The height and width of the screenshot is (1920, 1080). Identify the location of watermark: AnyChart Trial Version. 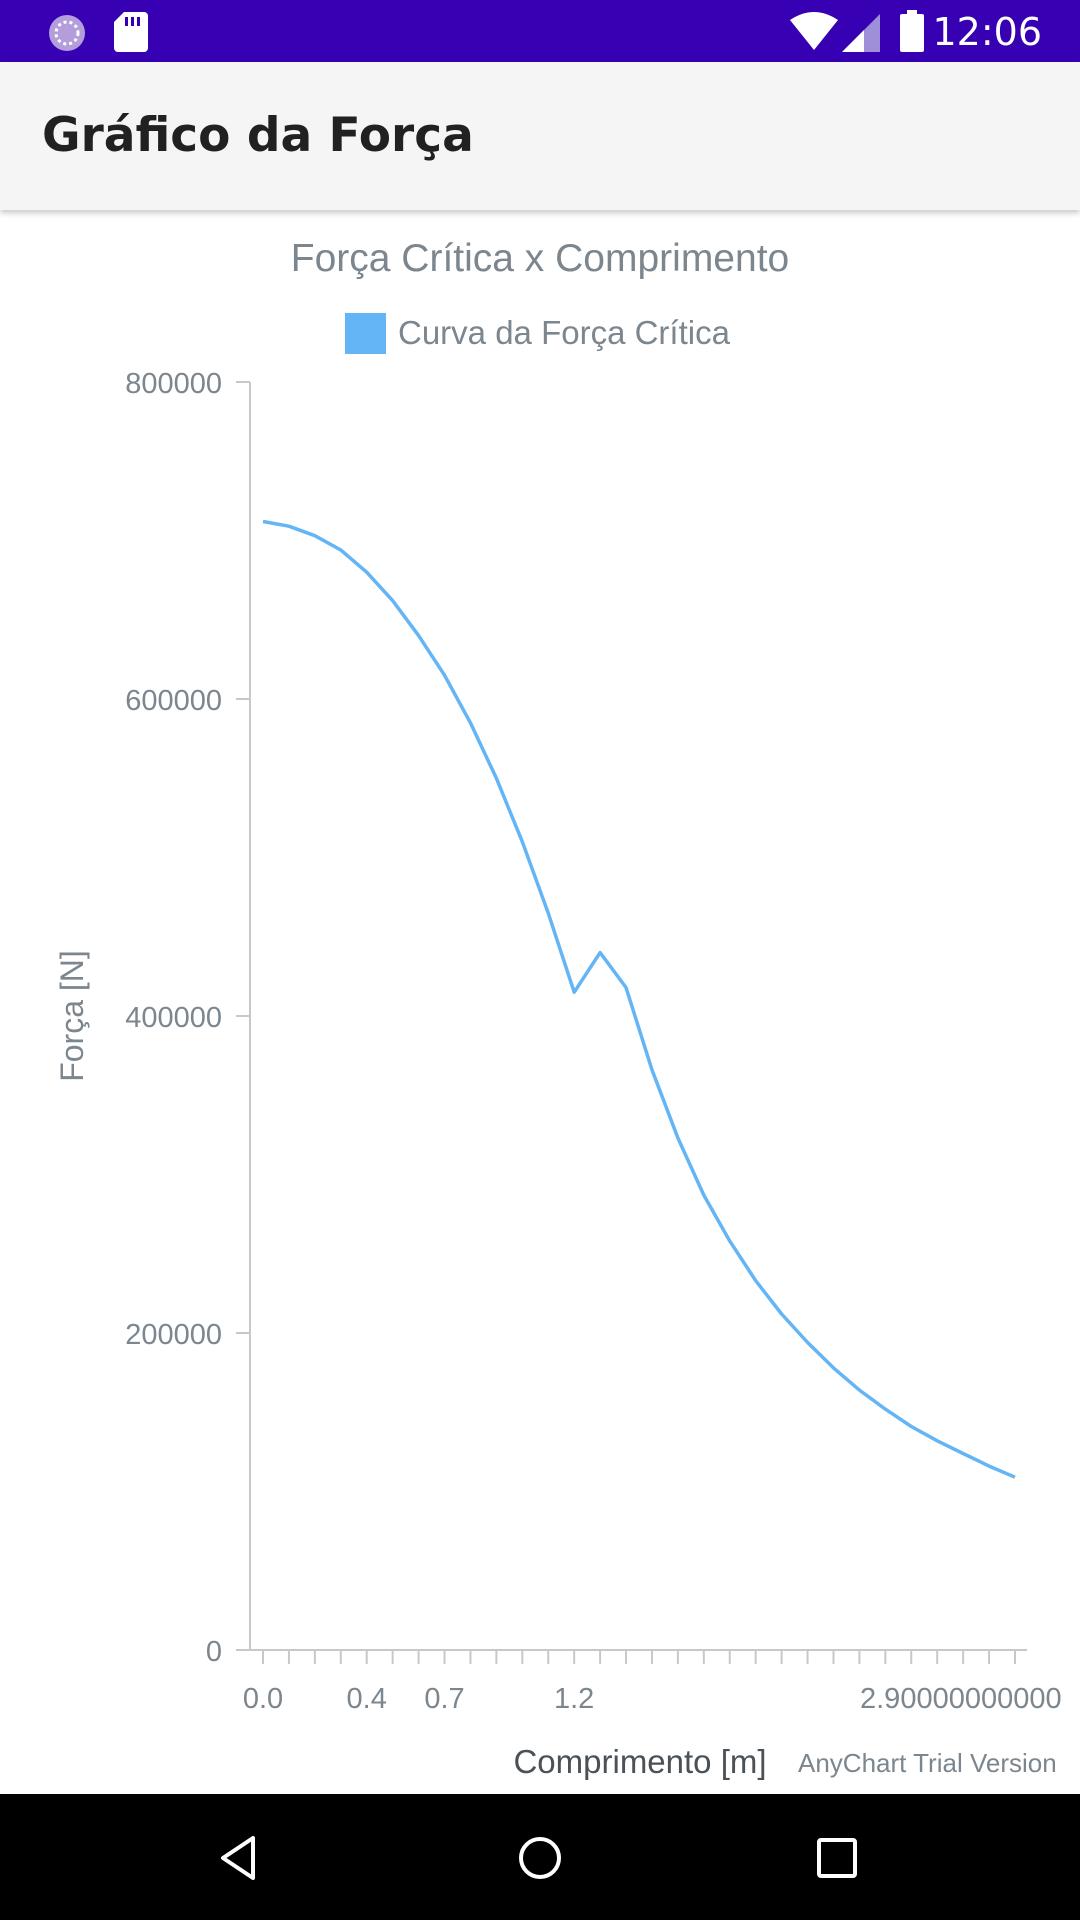
(927, 1763).